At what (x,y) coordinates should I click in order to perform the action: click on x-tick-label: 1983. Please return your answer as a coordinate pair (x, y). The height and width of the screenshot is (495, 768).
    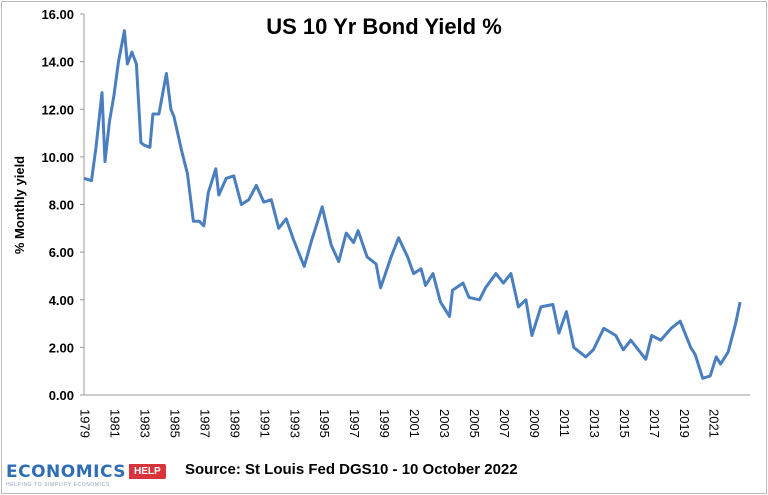
    Looking at the image, I should click on (144, 423).